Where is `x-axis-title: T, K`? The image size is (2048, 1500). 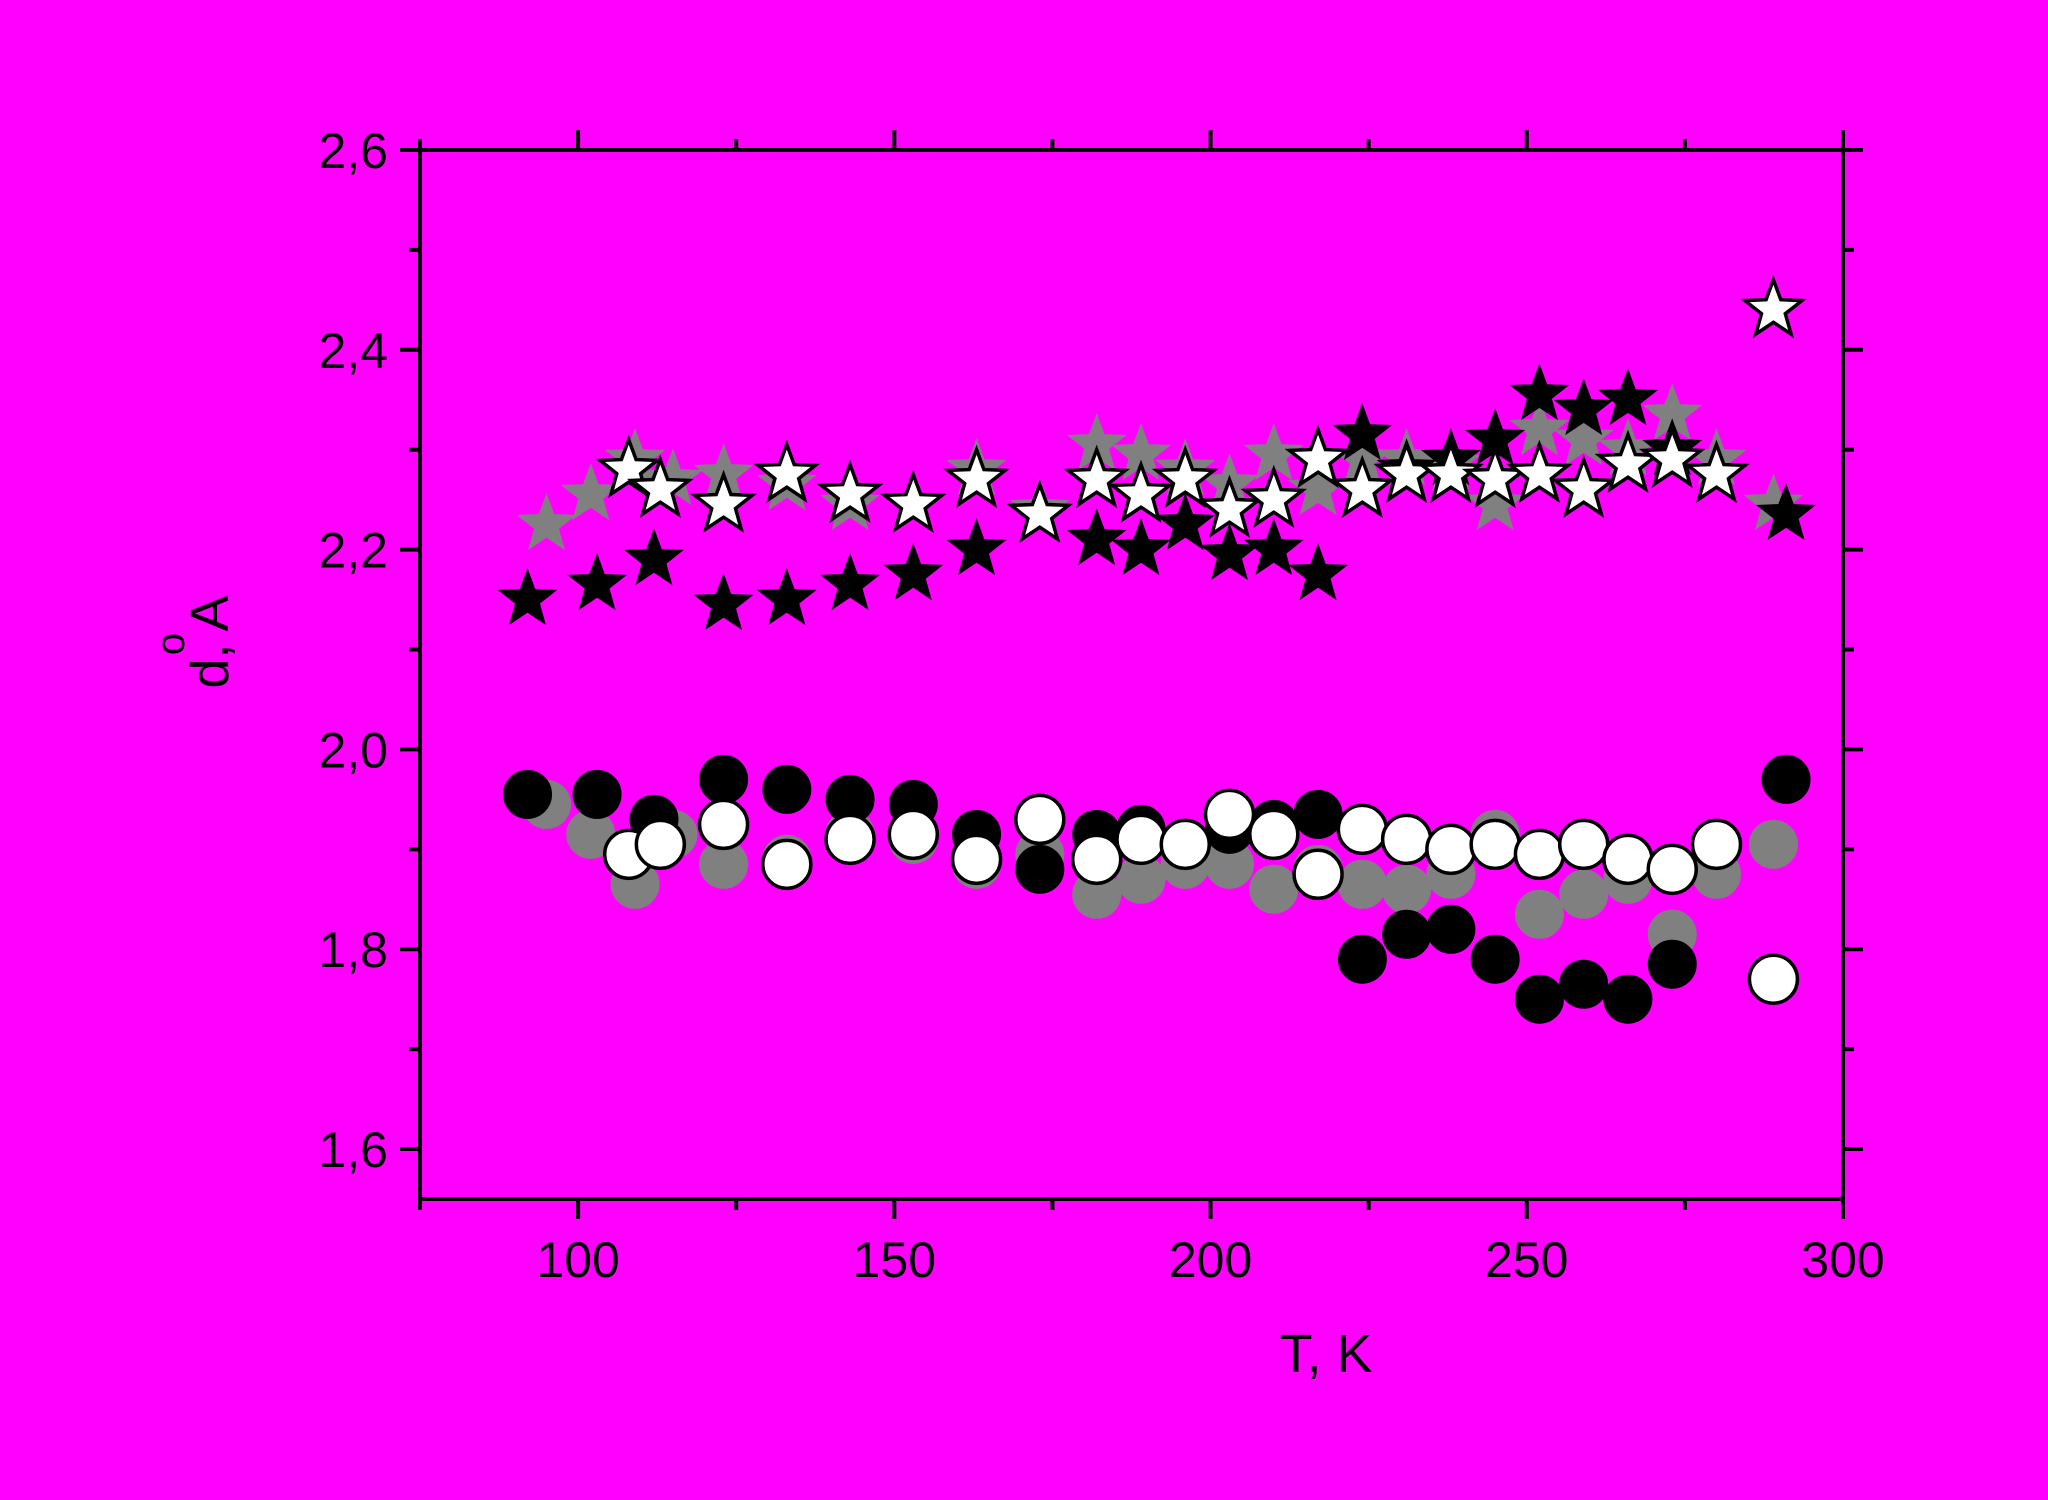
x-axis-title: T, K is located at coordinates (1325, 1354).